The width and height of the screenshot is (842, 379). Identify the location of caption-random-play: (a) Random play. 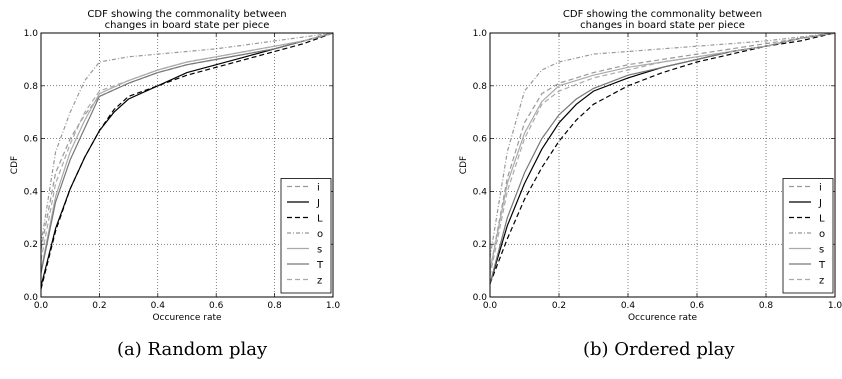
(192, 349).